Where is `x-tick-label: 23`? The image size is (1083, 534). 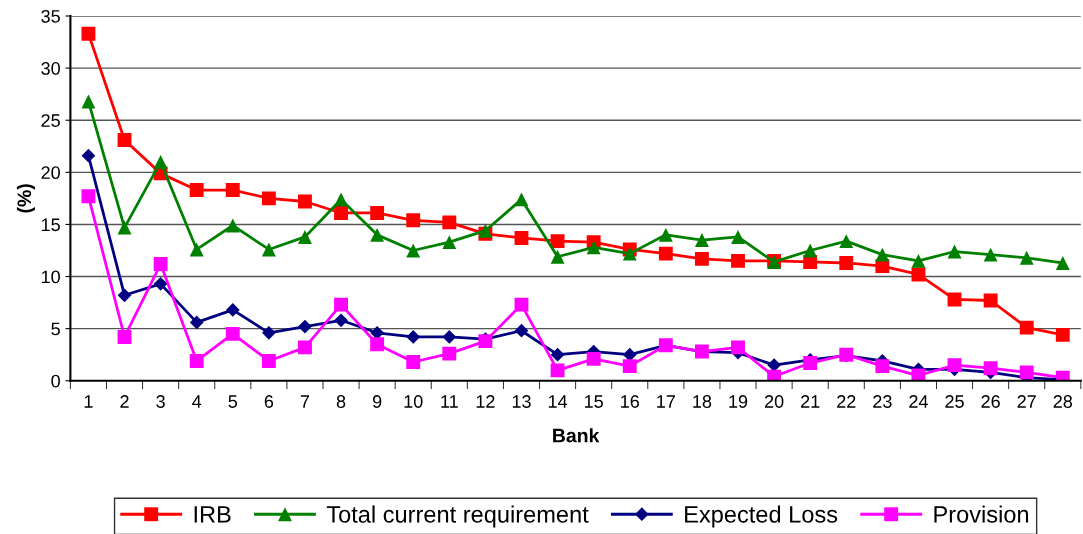 x-tick-label: 23 is located at coordinates (882, 401).